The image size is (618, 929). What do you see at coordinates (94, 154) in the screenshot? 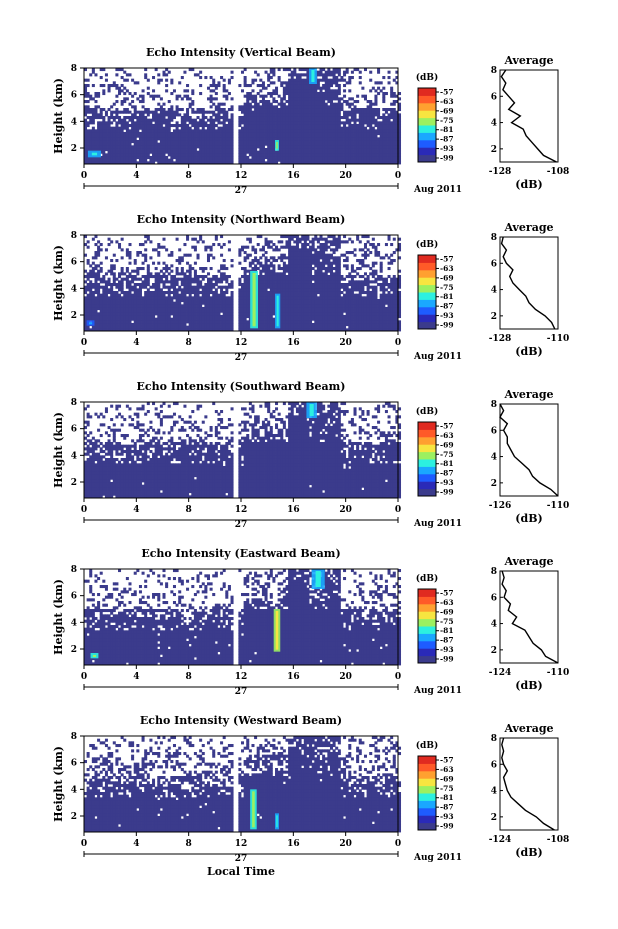
I see `echo-feature-core` at bounding box center [94, 154].